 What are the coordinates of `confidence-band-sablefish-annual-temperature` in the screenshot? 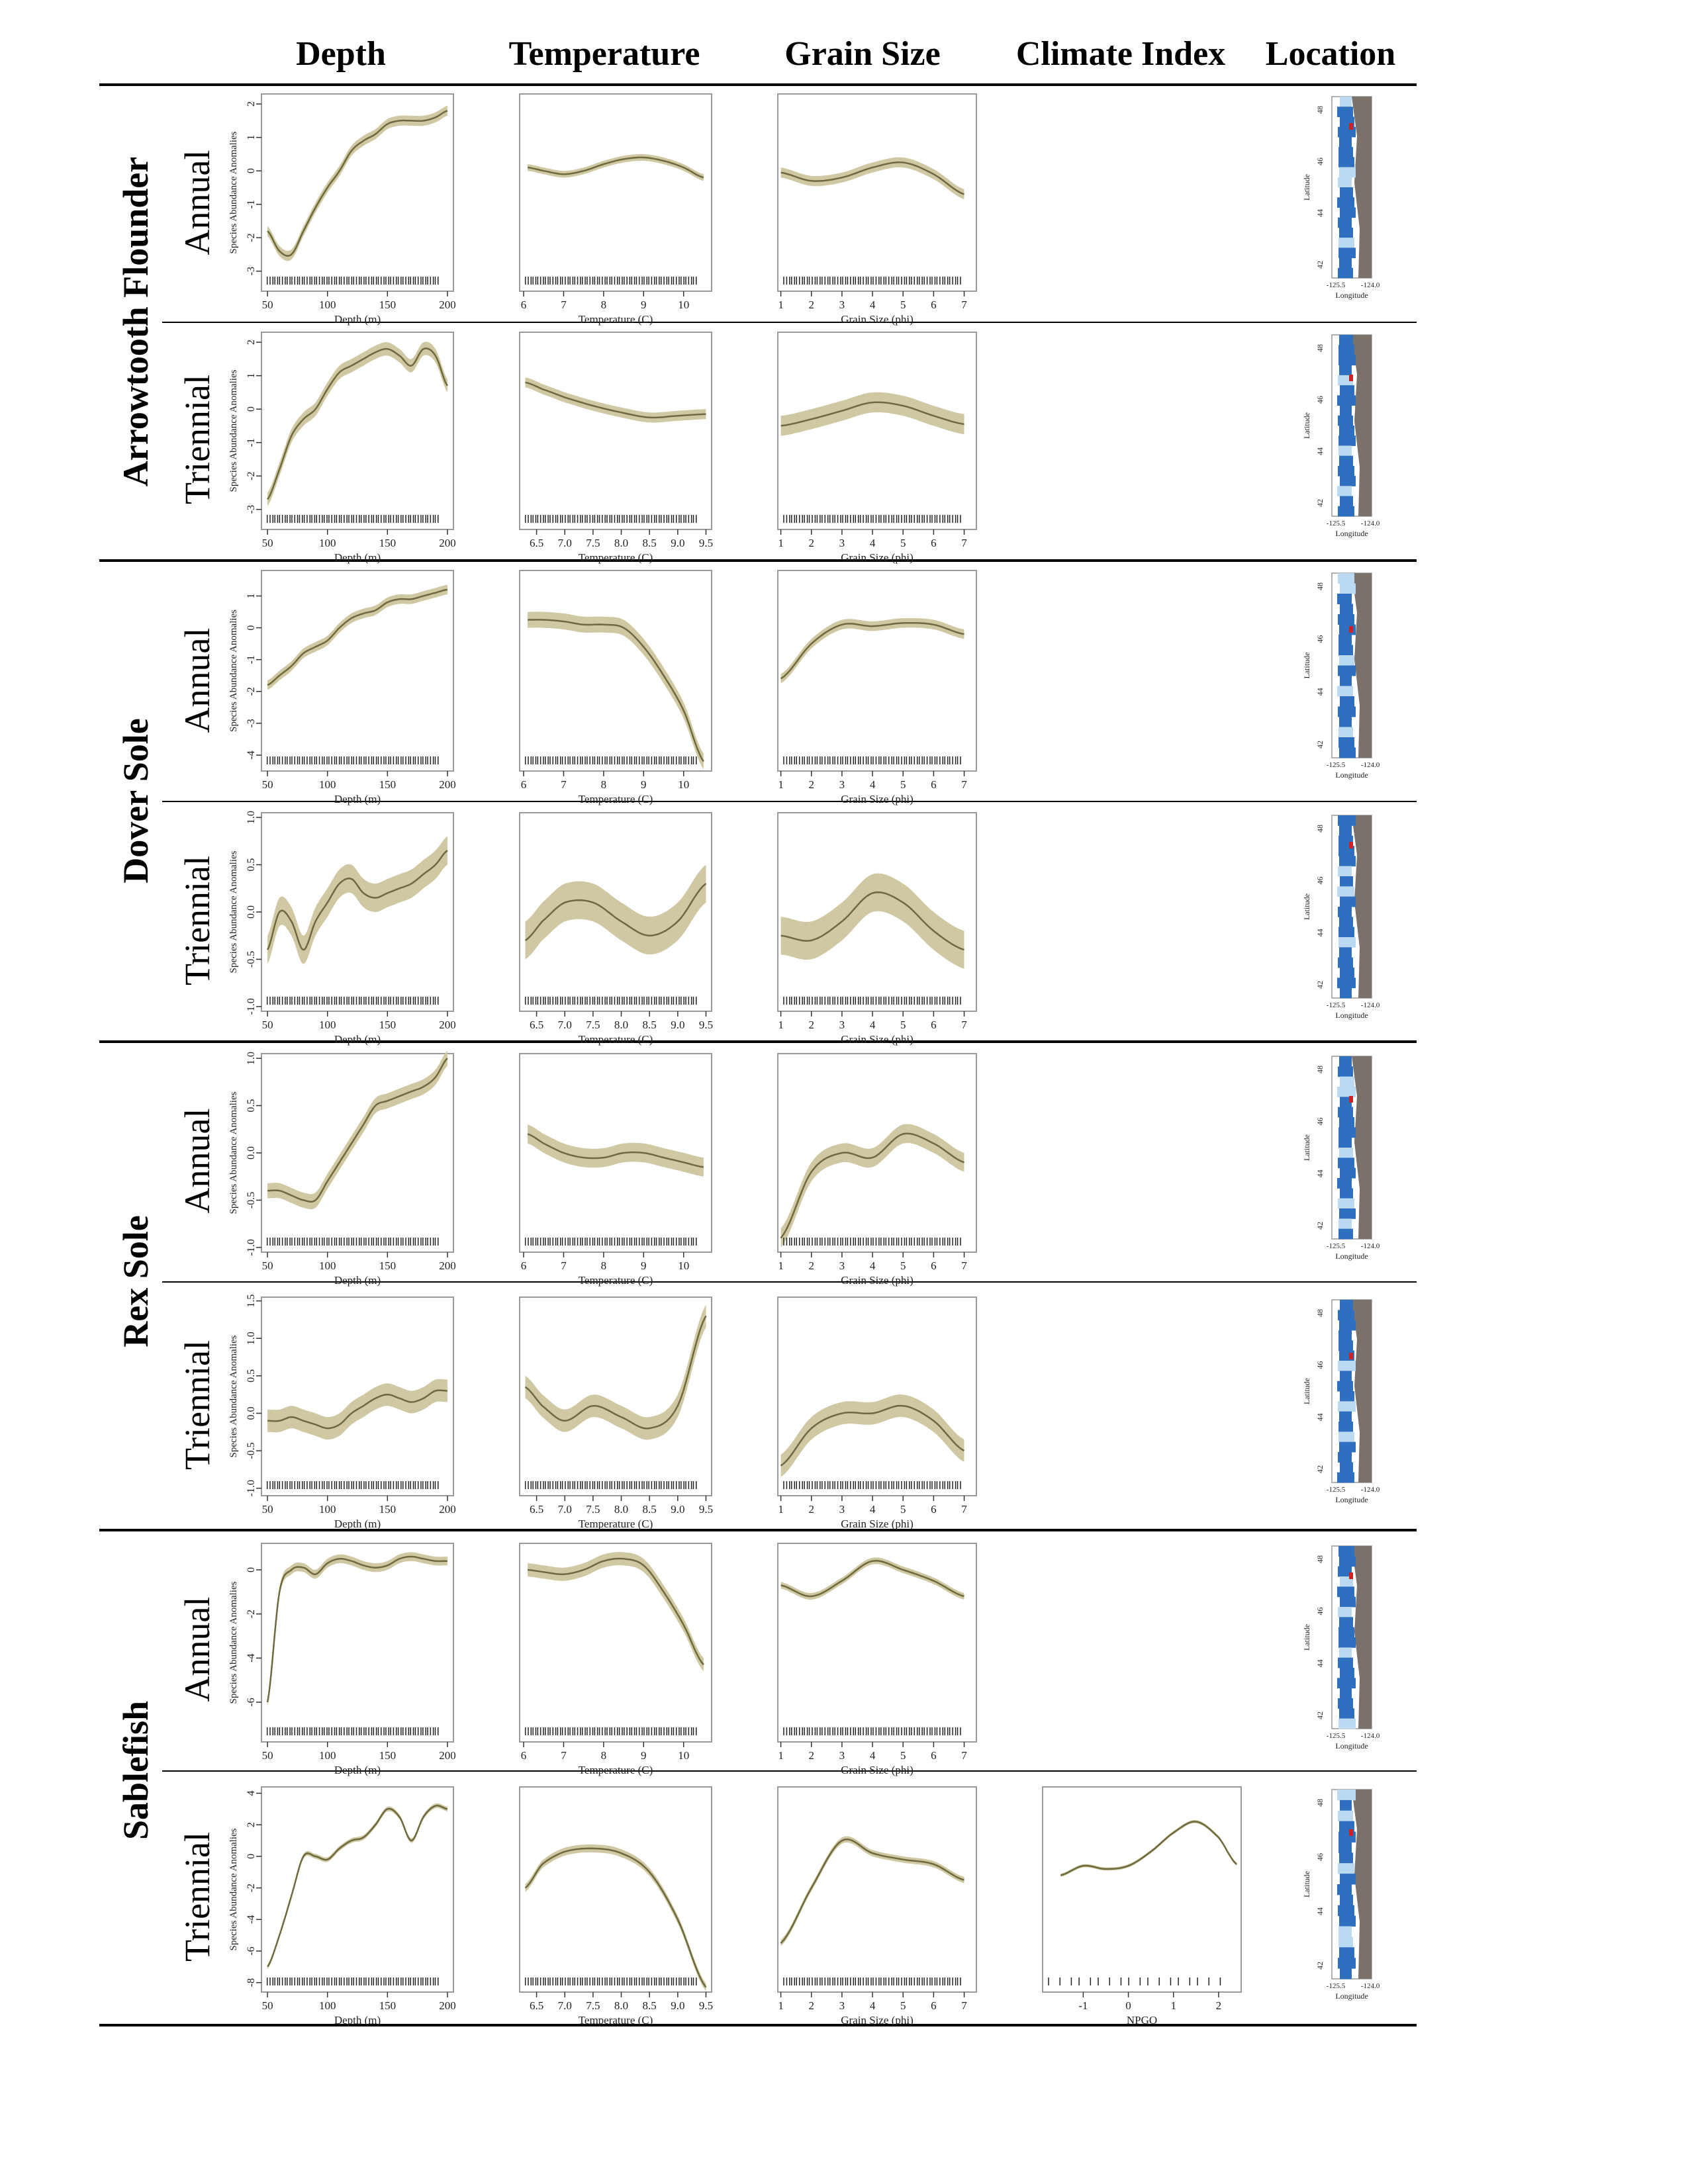 It's located at (616, 1612).